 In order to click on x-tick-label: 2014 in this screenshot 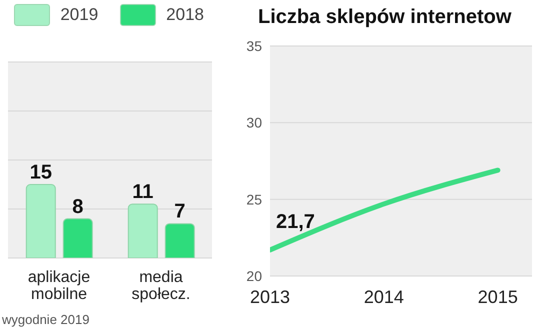, I will do `click(384, 296)`.